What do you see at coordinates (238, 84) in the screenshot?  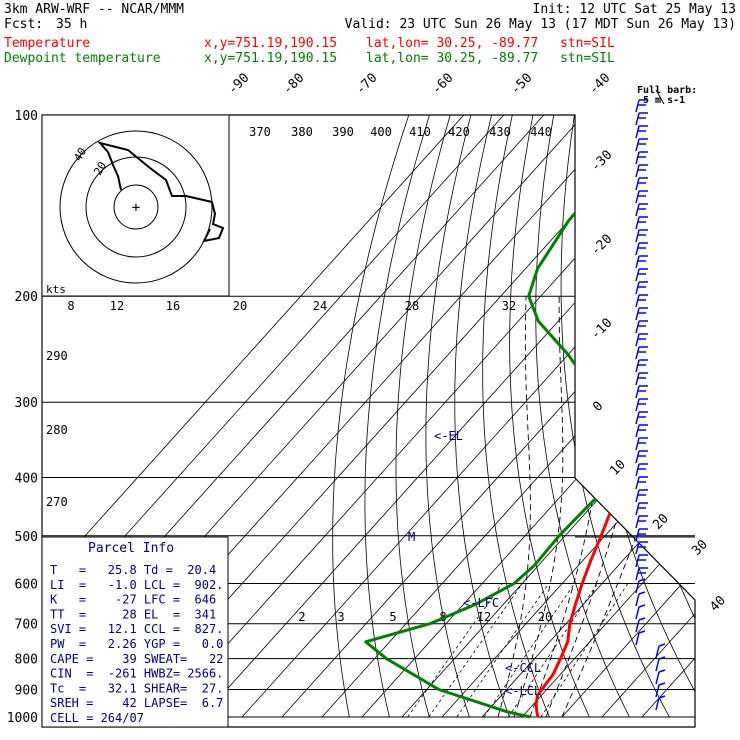 I see `isotherm-label: -90` at bounding box center [238, 84].